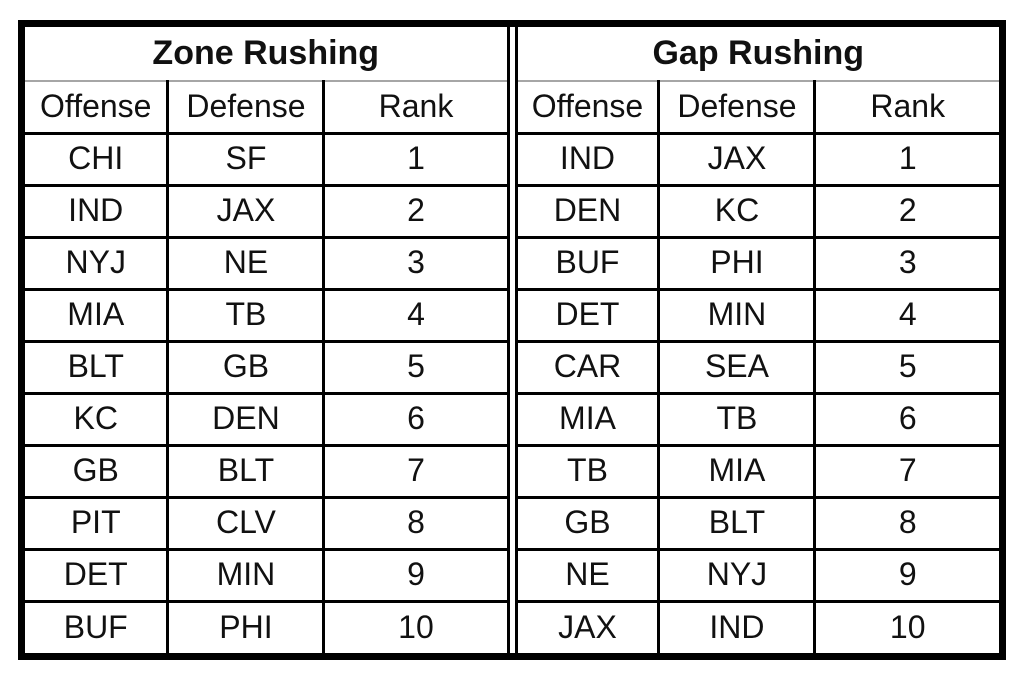 Image resolution: width=1024 pixels, height=678 pixels. I want to click on offense-cell: NYJ, so click(97, 263).